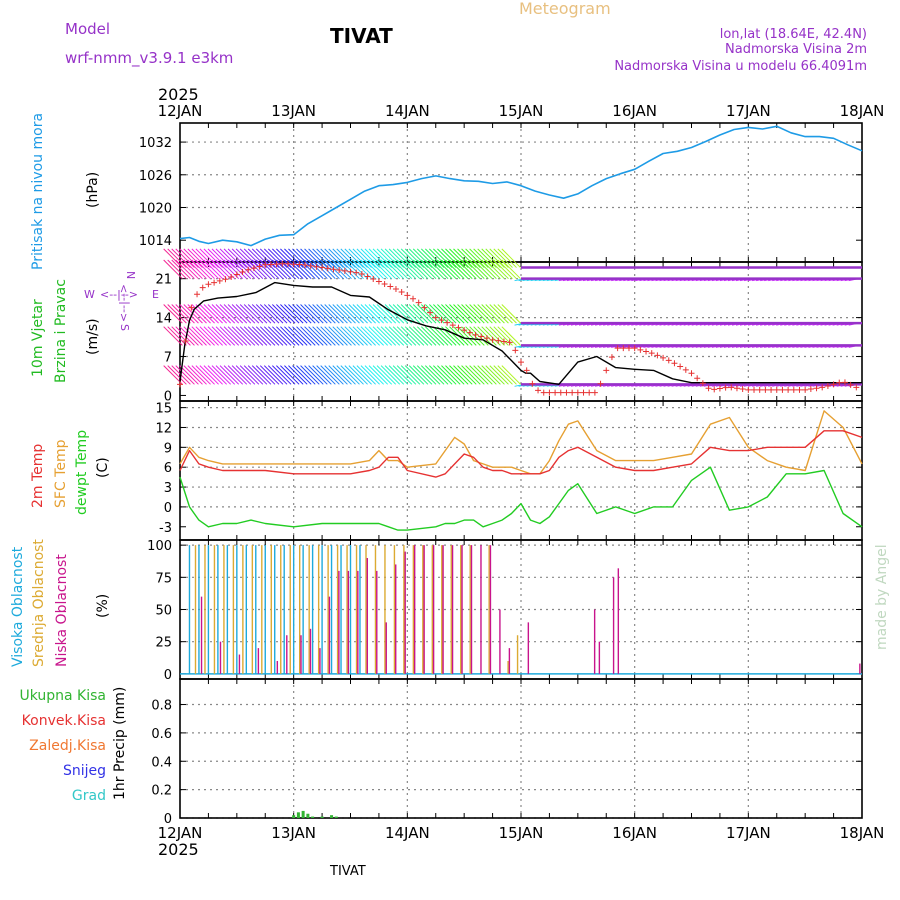  I want to click on x-tick-label-bottom: 16JAN, so click(634, 833).